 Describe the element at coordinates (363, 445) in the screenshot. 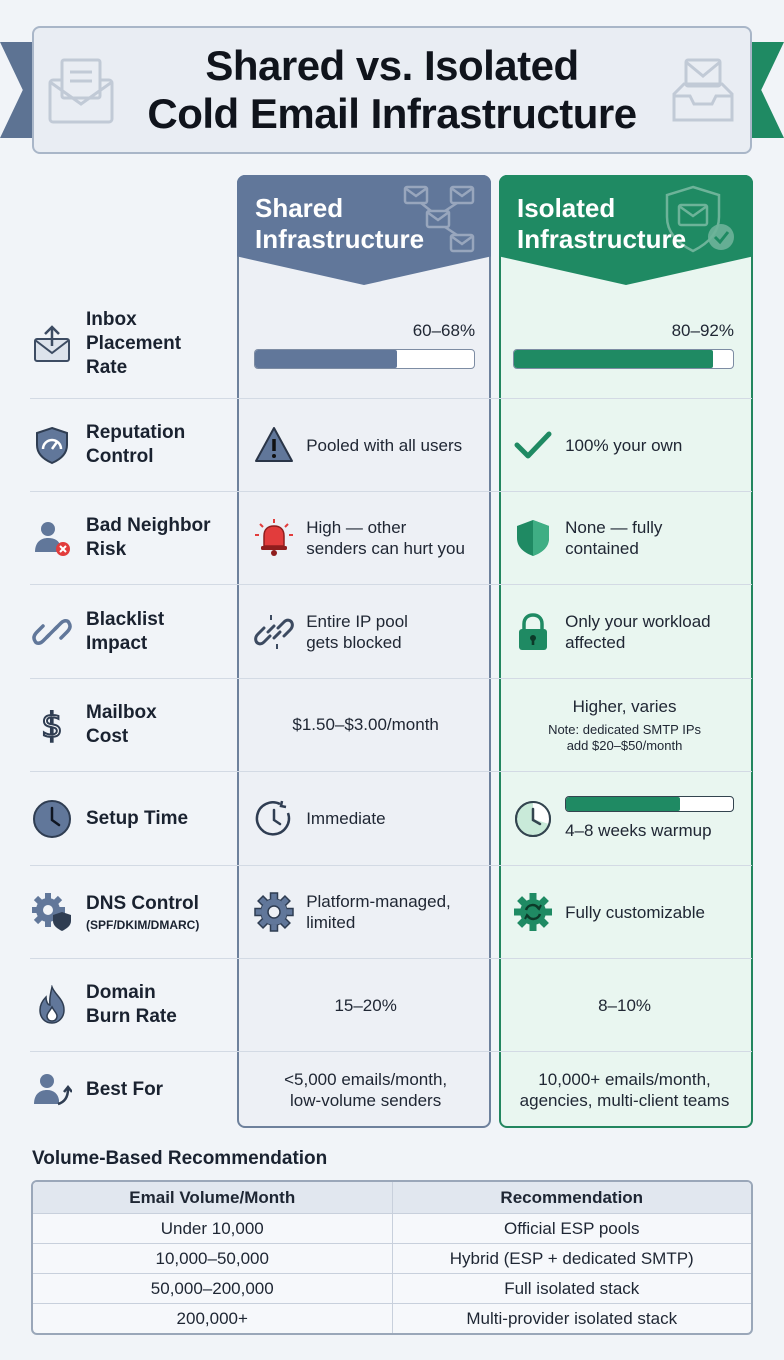

I see `shared-reputation-cell: Pooled with all users` at that location.